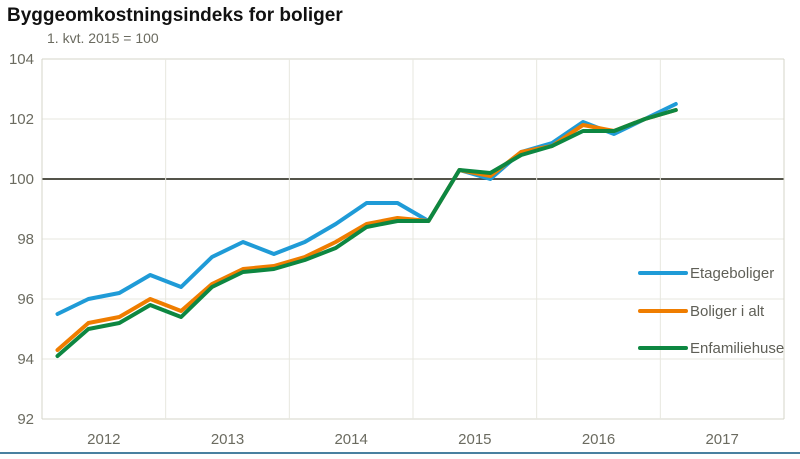 The image size is (800, 459). I want to click on x-axis-tick-label: 2015, so click(474, 439).